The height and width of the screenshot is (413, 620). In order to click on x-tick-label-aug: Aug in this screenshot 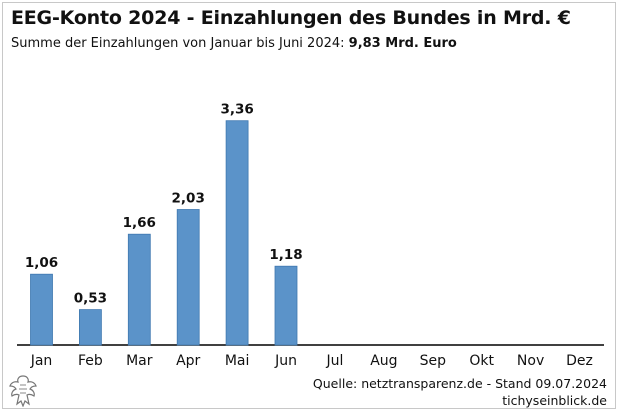, I will do `click(383, 361)`.